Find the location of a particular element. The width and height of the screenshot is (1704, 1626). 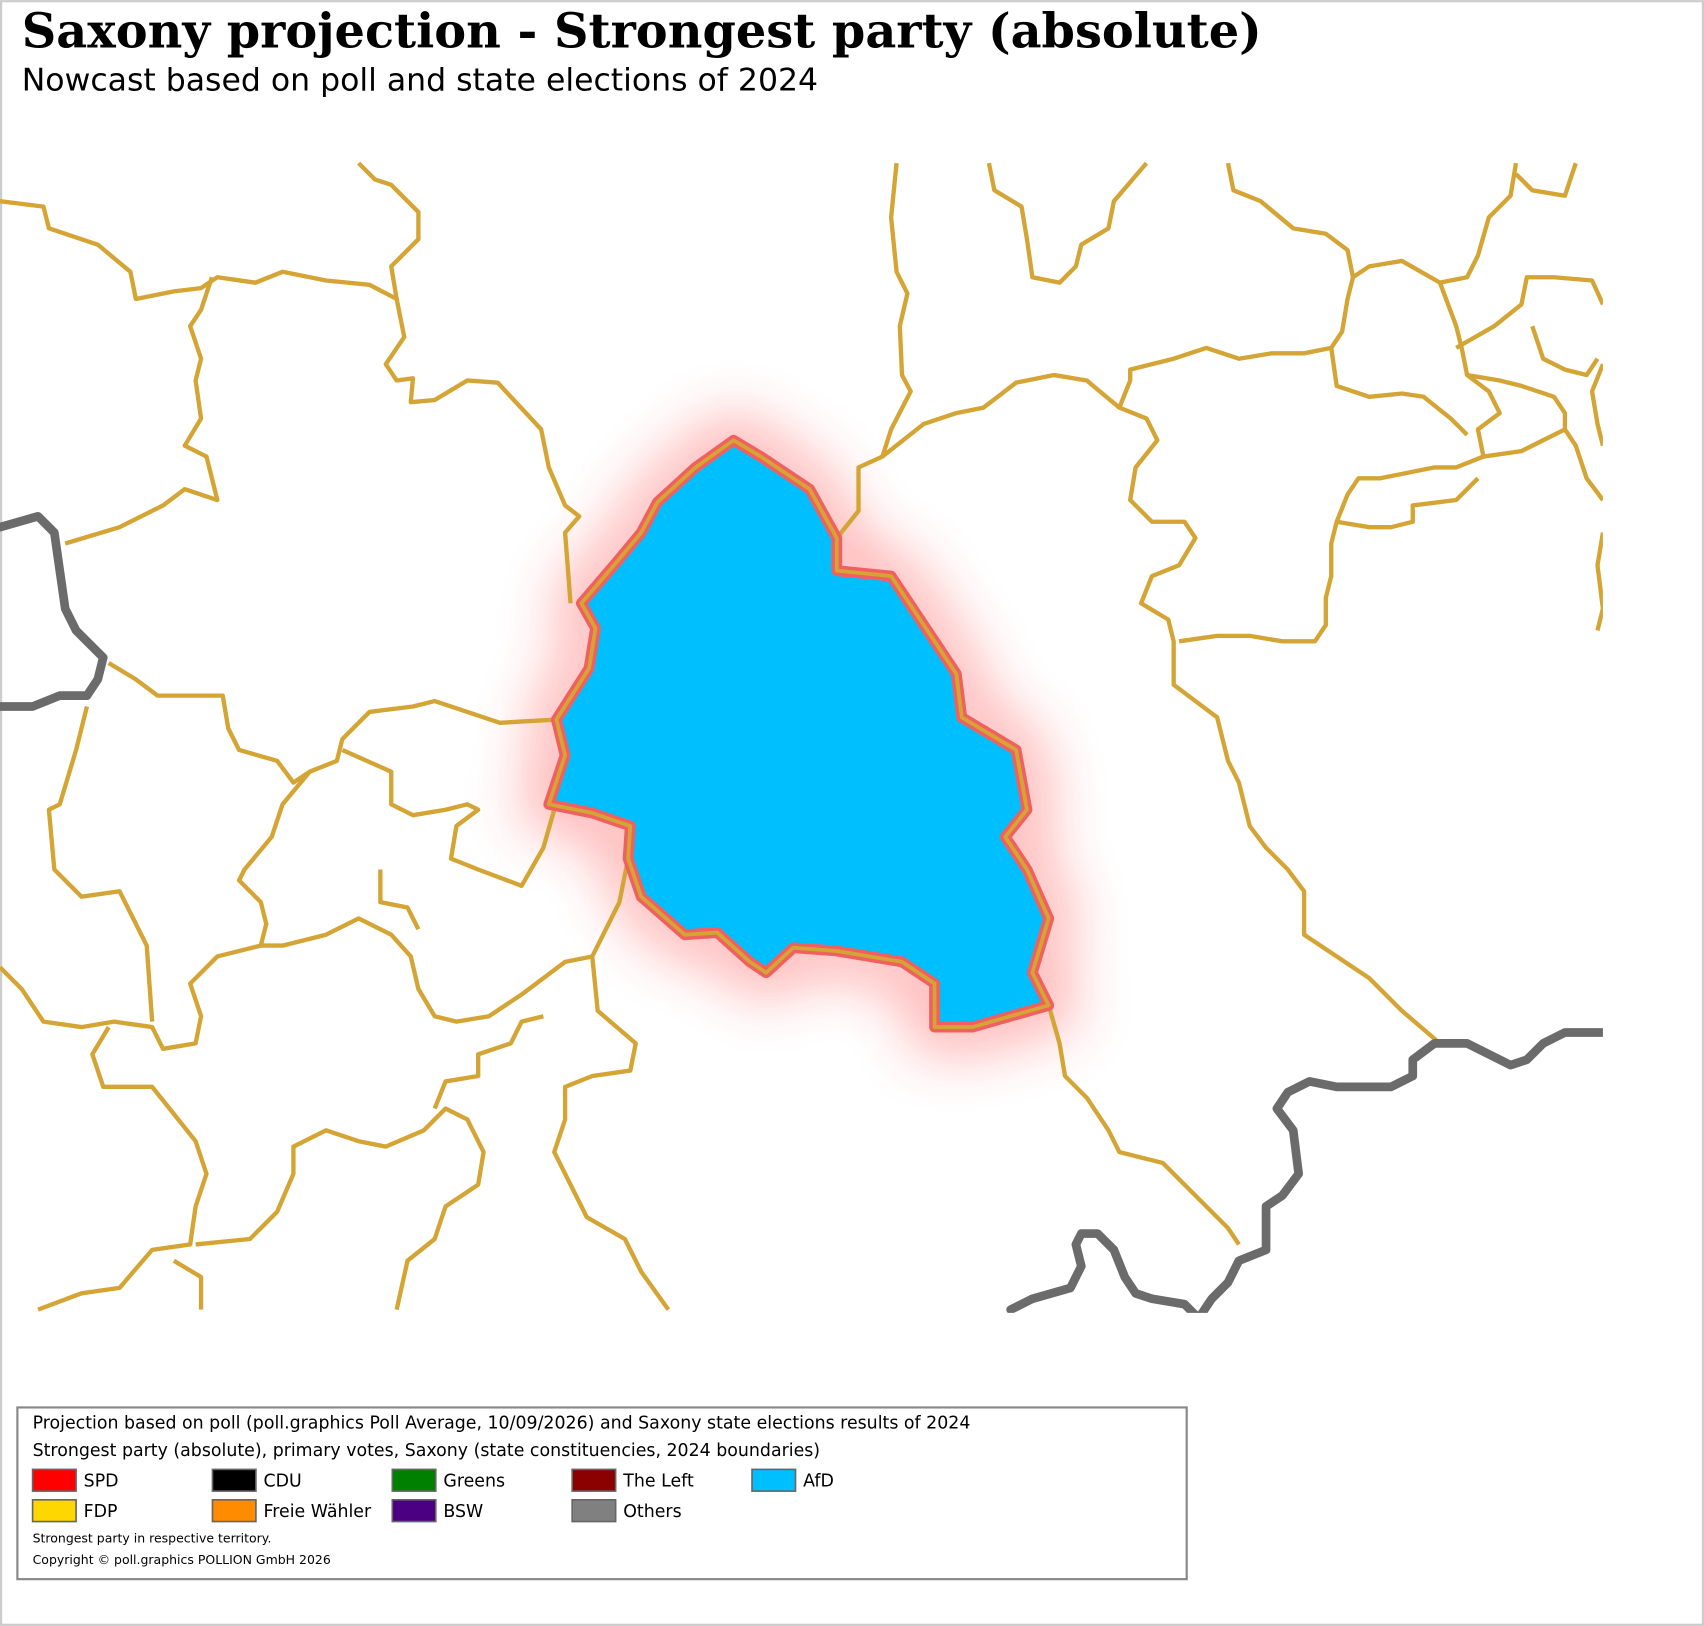

legend-label: BSW is located at coordinates (463, 1512).